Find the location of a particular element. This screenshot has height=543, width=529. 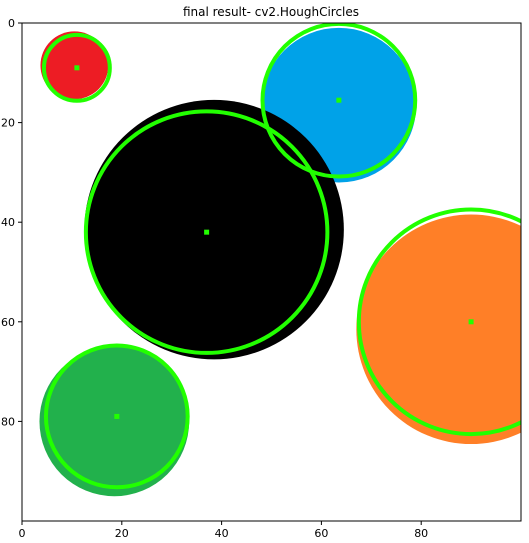

y-axis: 0 20 40 60 80 is located at coordinates (11, 222).